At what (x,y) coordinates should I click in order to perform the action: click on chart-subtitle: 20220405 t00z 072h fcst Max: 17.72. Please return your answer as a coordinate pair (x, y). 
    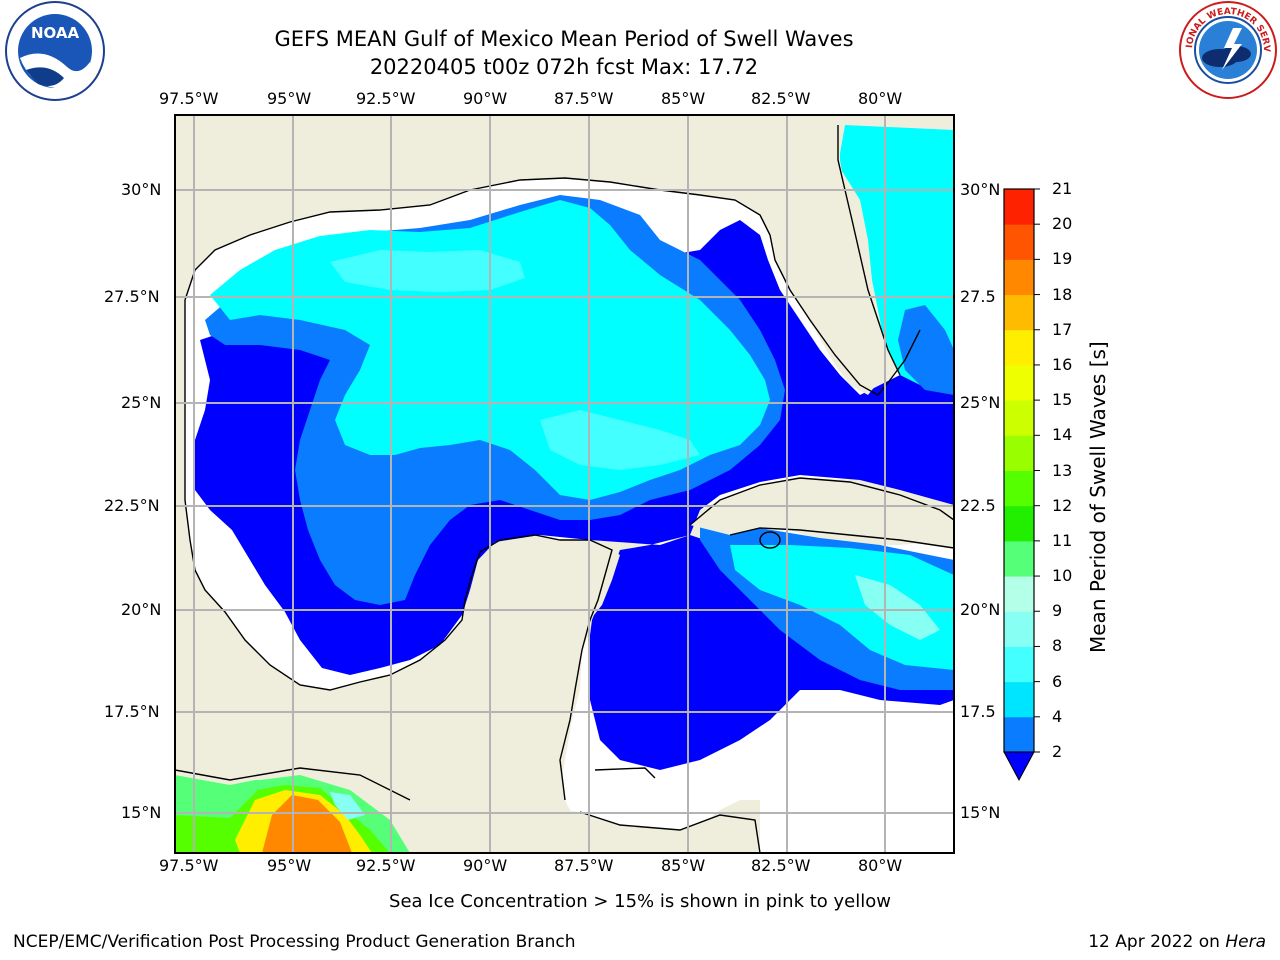
    Looking at the image, I should click on (564, 67).